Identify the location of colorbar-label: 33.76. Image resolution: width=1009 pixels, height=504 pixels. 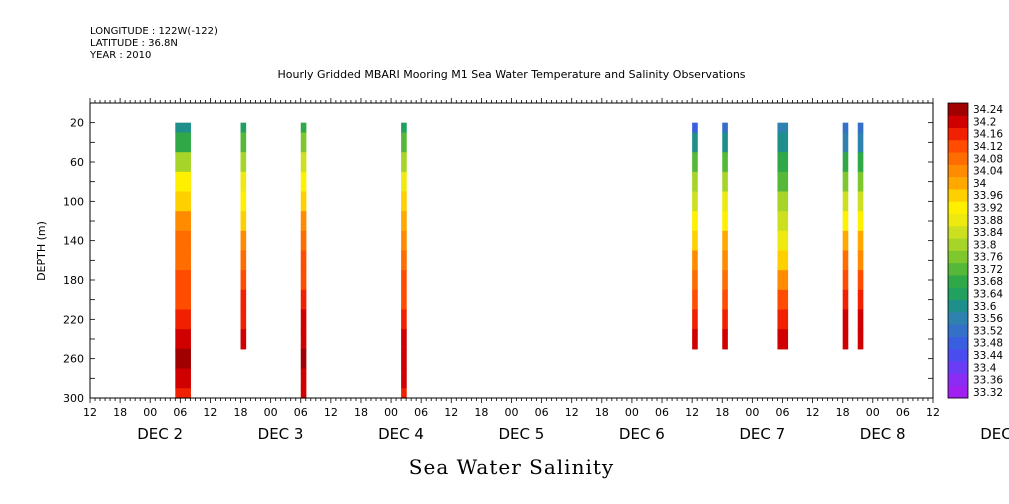
(988, 258).